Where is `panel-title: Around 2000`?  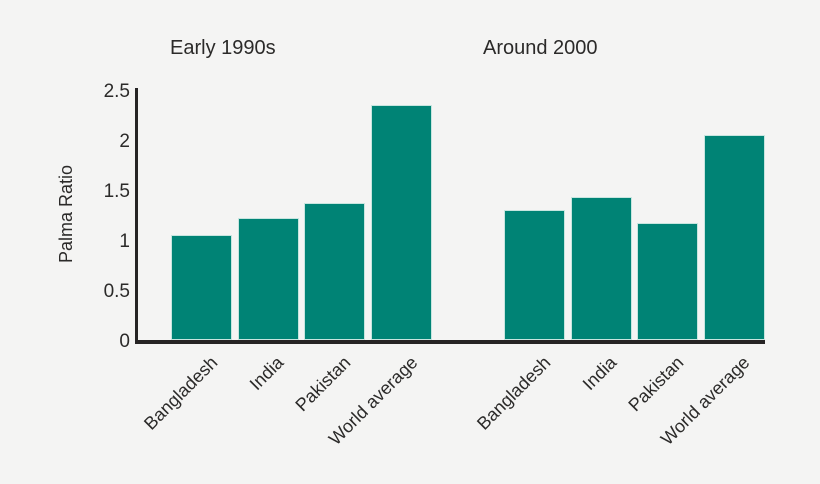
panel-title: Around 2000 is located at coordinates (540, 48).